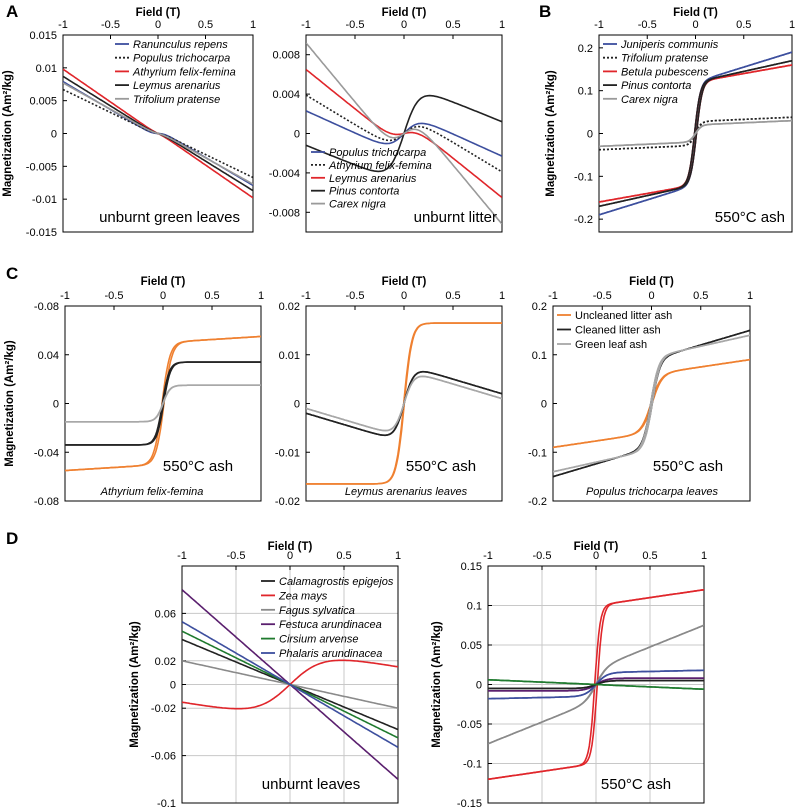  Describe the element at coordinates (695, 133) in the screenshot. I see `series-line-pinus-contorta` at that location.